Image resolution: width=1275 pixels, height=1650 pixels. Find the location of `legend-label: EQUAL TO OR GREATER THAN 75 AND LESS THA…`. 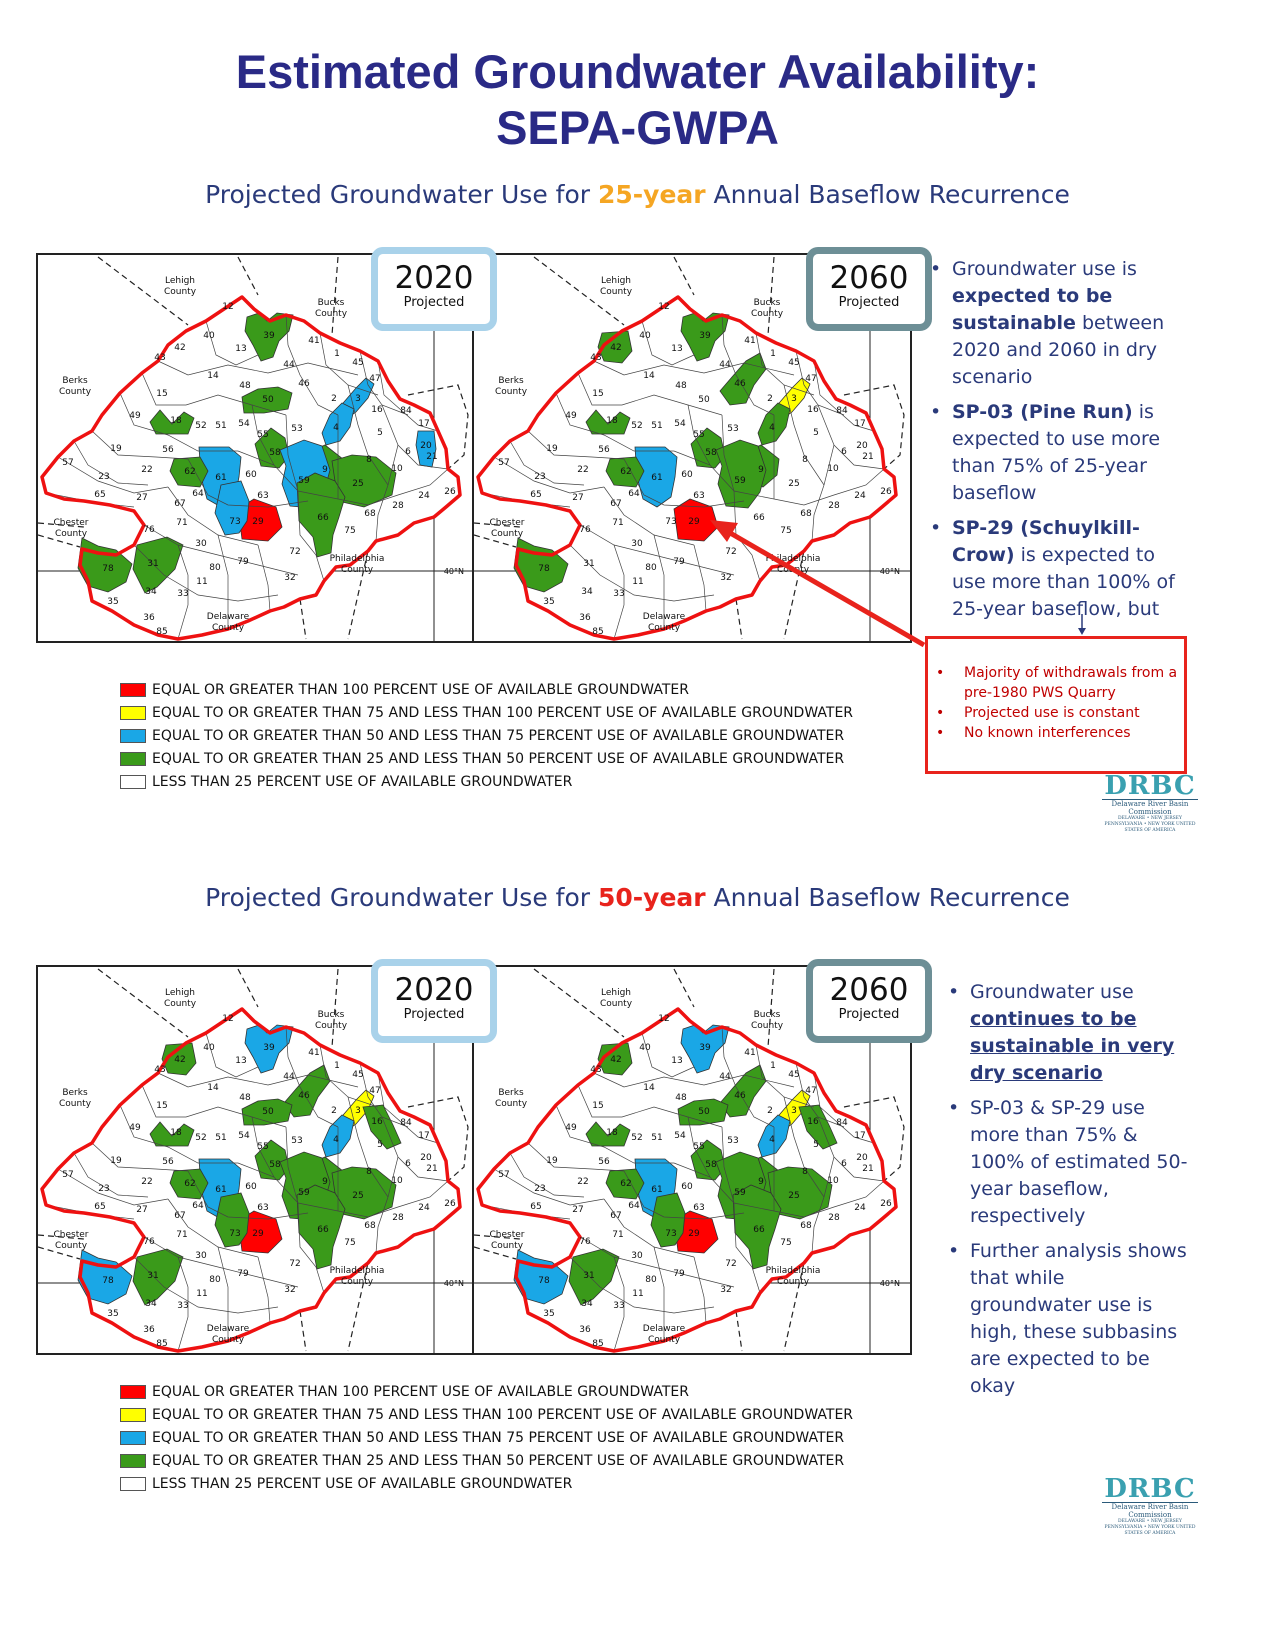

legend-label: EQUAL TO OR GREATER THAN 75 AND LESS THA… is located at coordinates (503, 1414).